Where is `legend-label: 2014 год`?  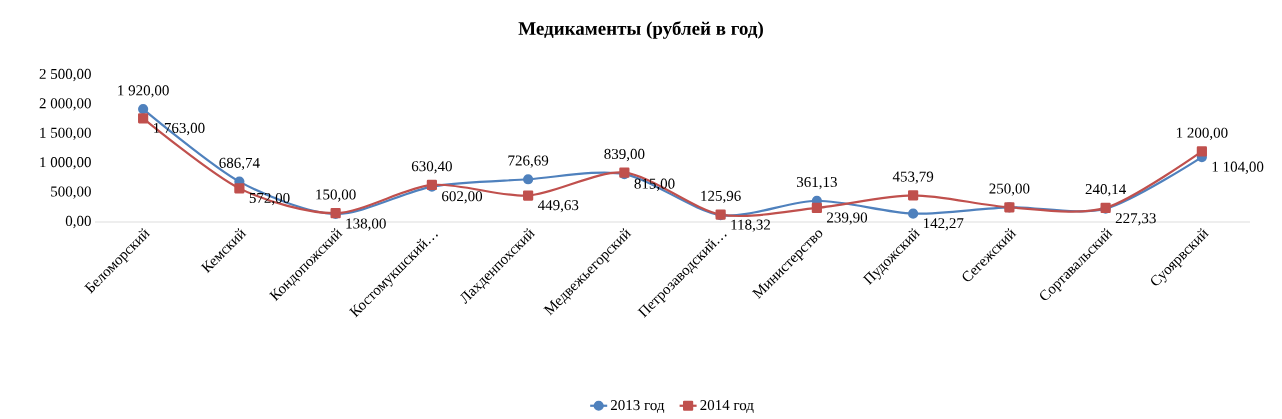 legend-label: 2014 год is located at coordinates (727, 406).